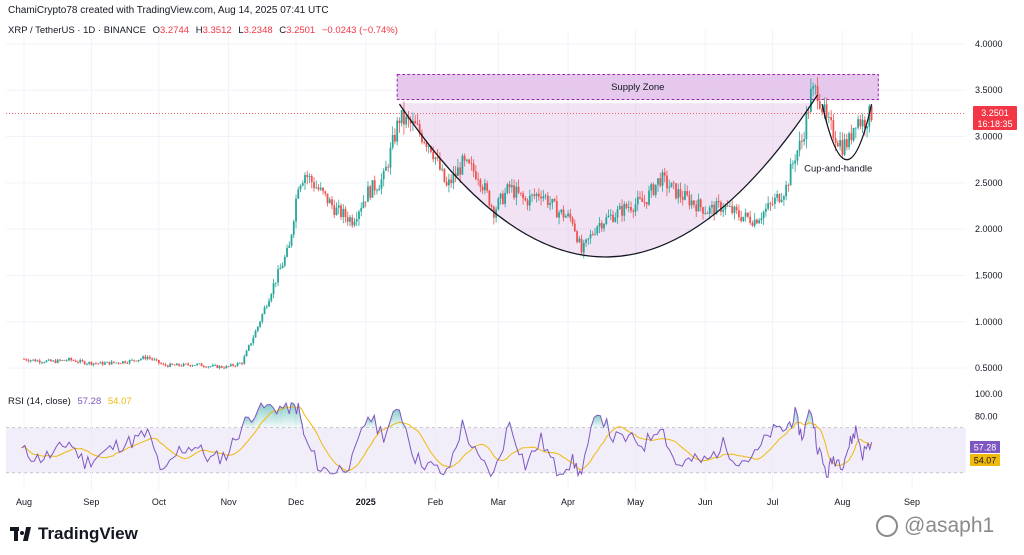 The image size is (1024, 555). What do you see at coordinates (447, 439) in the screenshot?
I see `rsi-line` at bounding box center [447, 439].